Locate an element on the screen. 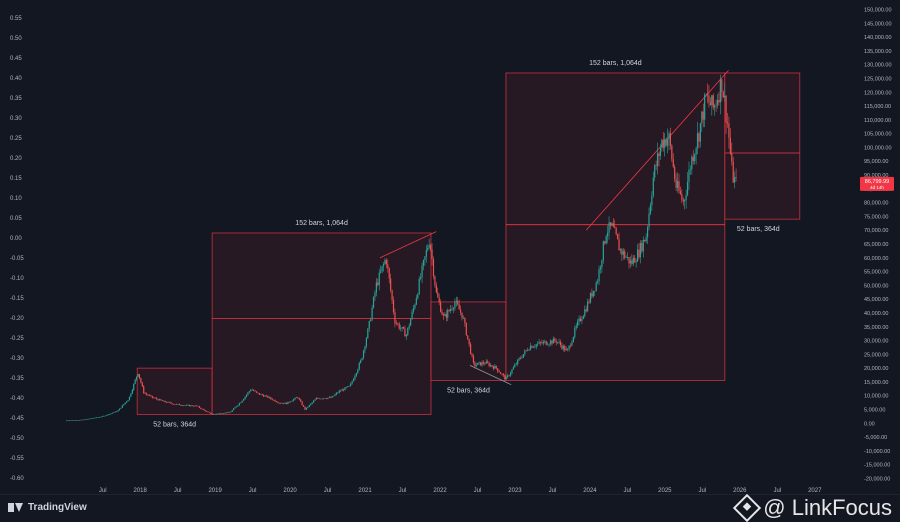 The image size is (900, 522). right-axis-tick: 140,000.00 is located at coordinates (878, 38).